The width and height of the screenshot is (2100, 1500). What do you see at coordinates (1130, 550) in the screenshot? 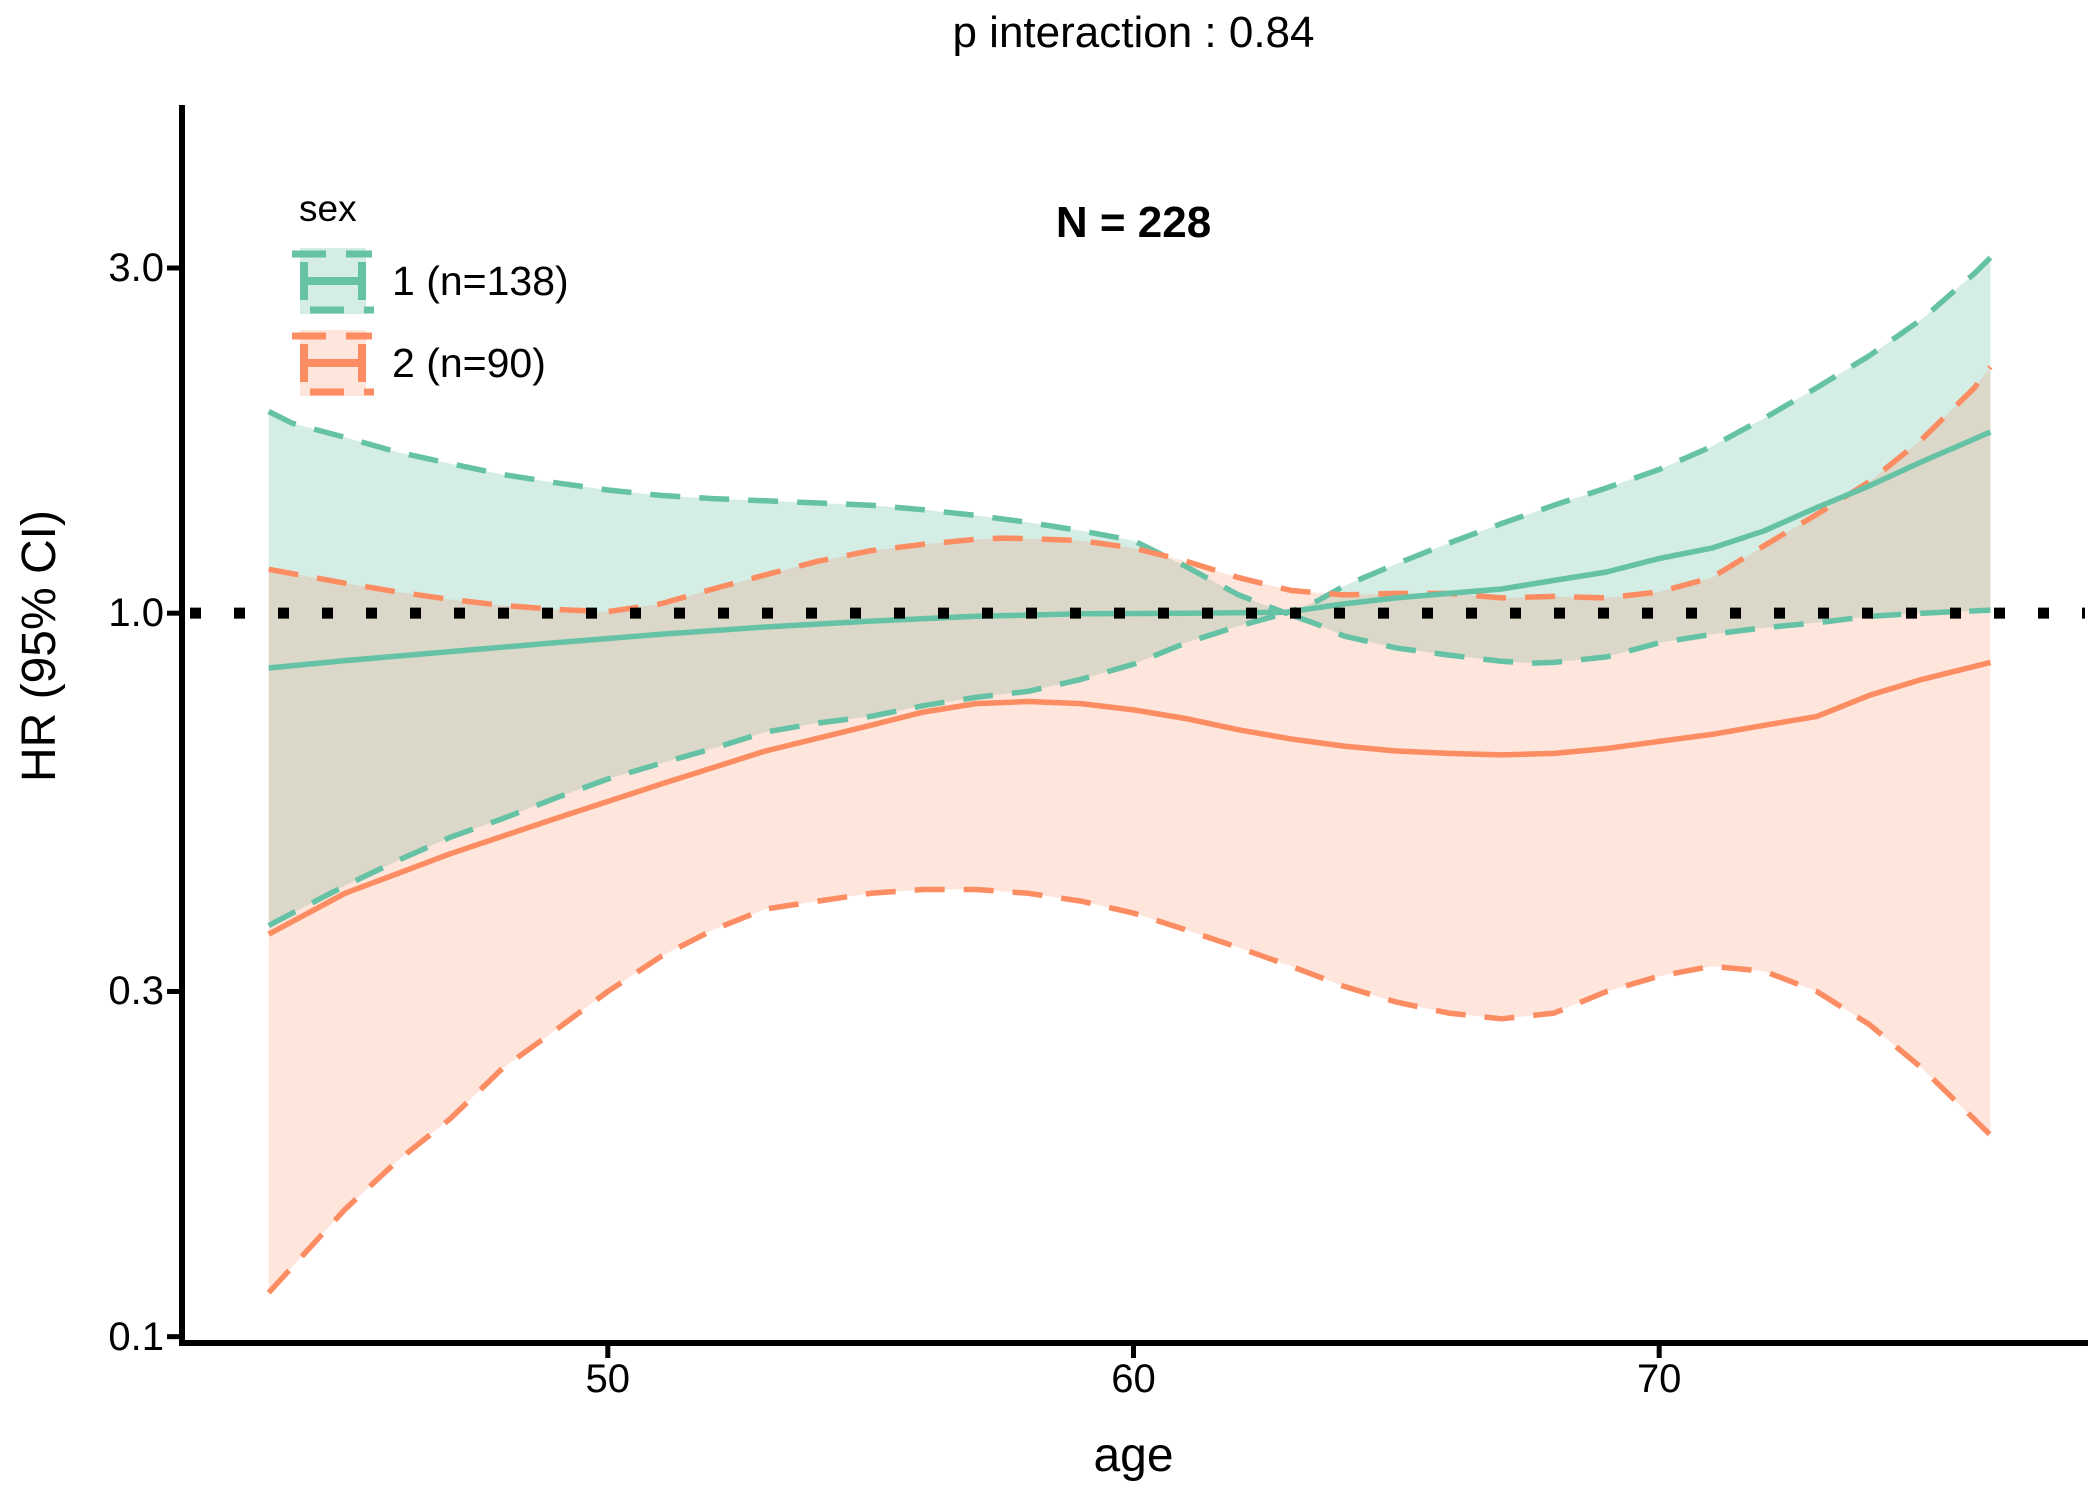
I see `hr-line-sex1` at bounding box center [1130, 550].